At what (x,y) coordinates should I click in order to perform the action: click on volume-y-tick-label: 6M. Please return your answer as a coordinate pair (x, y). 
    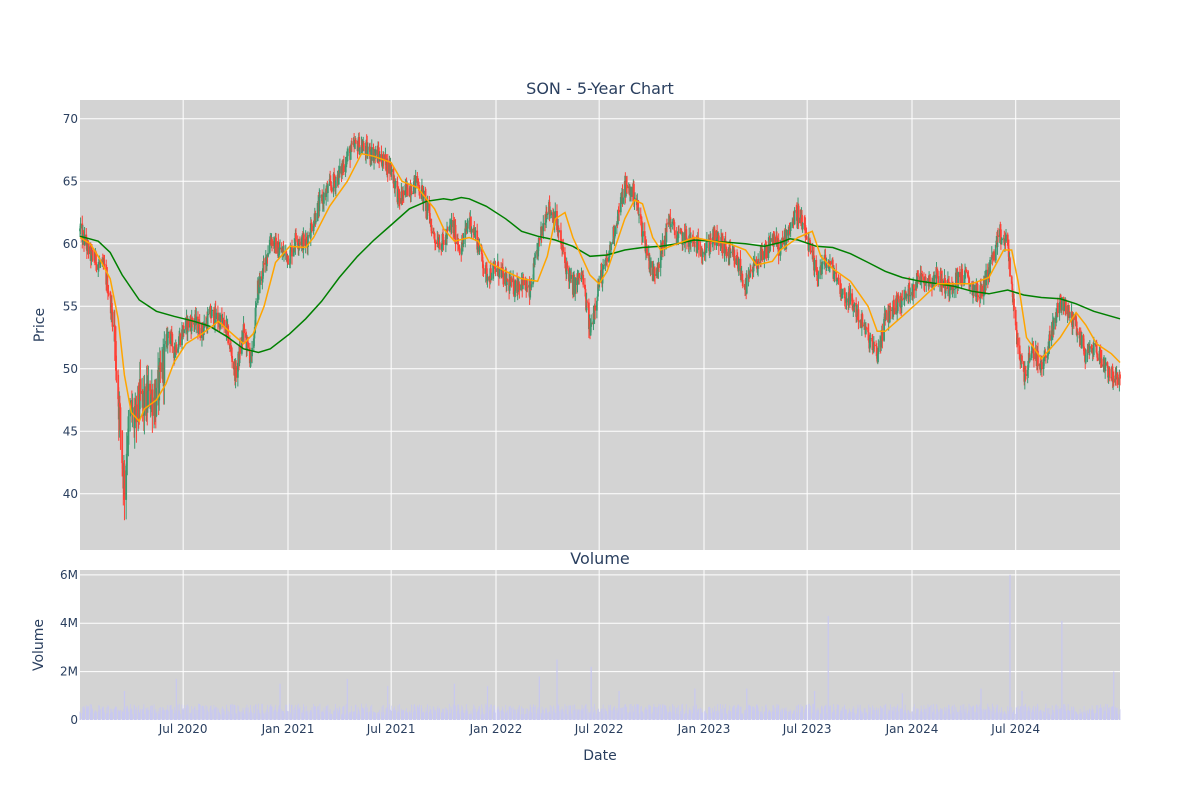
    Looking at the image, I should click on (69, 575).